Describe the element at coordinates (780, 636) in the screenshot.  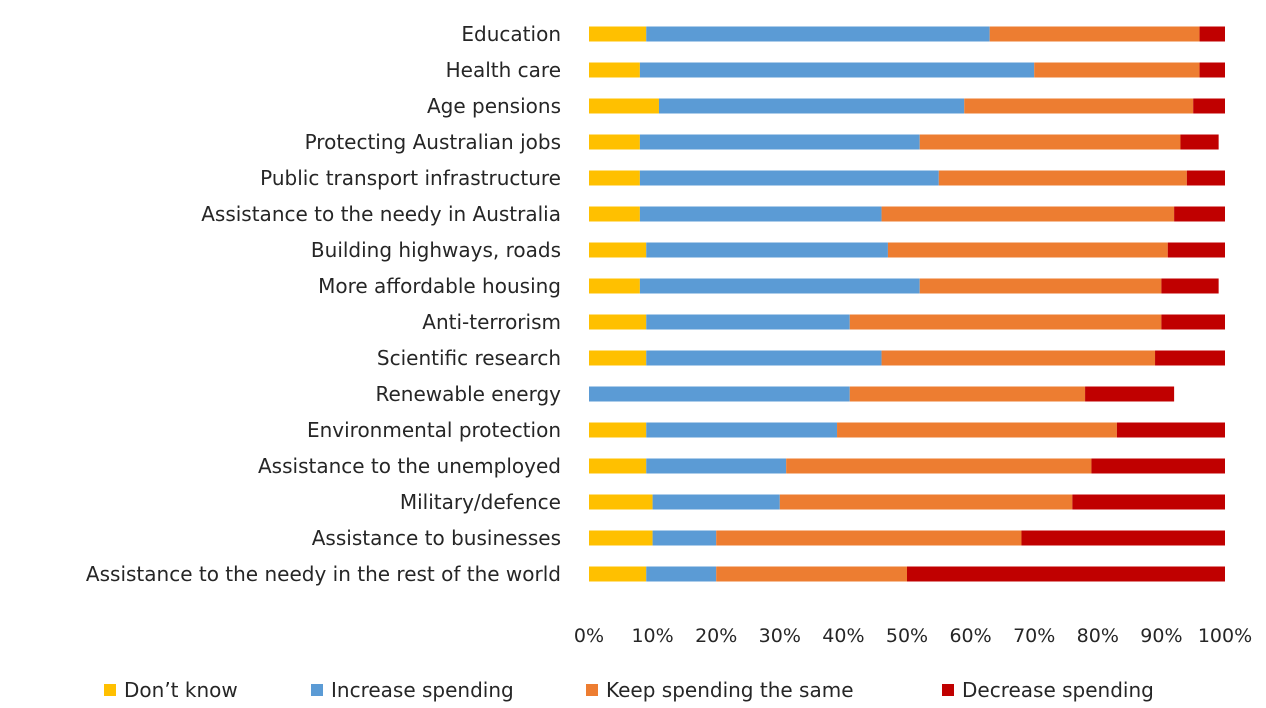
I see `x-tick-label: 30%` at that location.